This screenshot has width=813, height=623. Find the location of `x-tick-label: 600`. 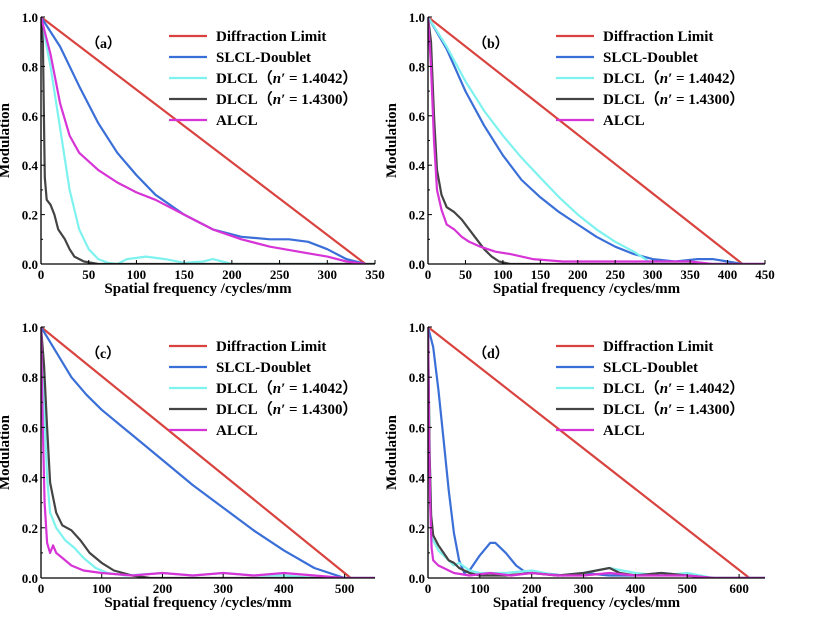

x-tick-label: 600 is located at coordinates (739, 588).